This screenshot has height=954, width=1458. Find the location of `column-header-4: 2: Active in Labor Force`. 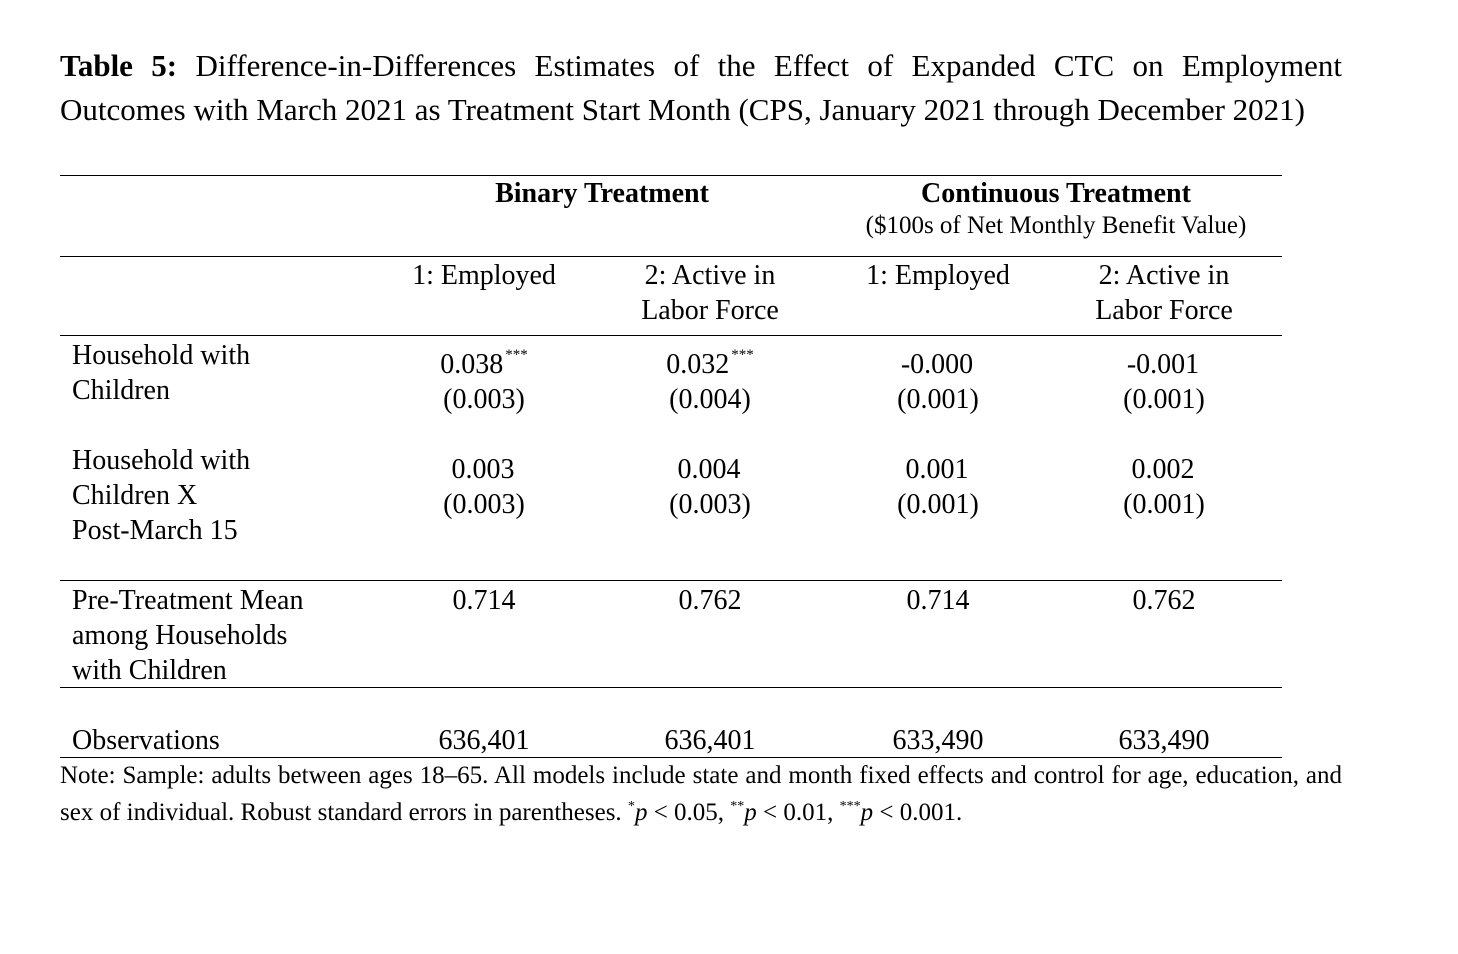

column-header-4: 2: Active in Labor Force is located at coordinates (1164, 293).